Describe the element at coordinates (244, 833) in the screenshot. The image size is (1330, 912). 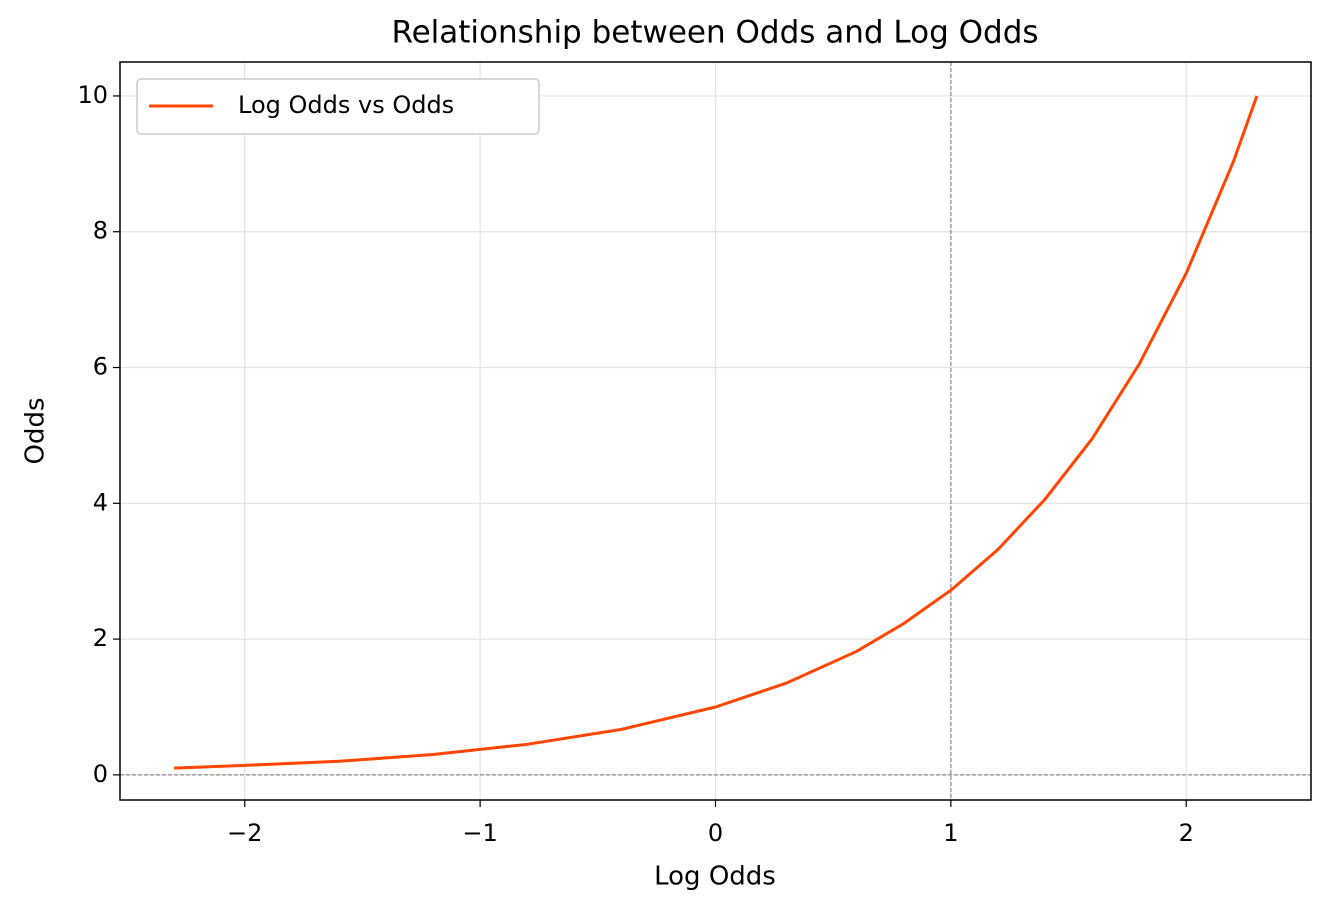
I see `x-tick-label: −2` at that location.